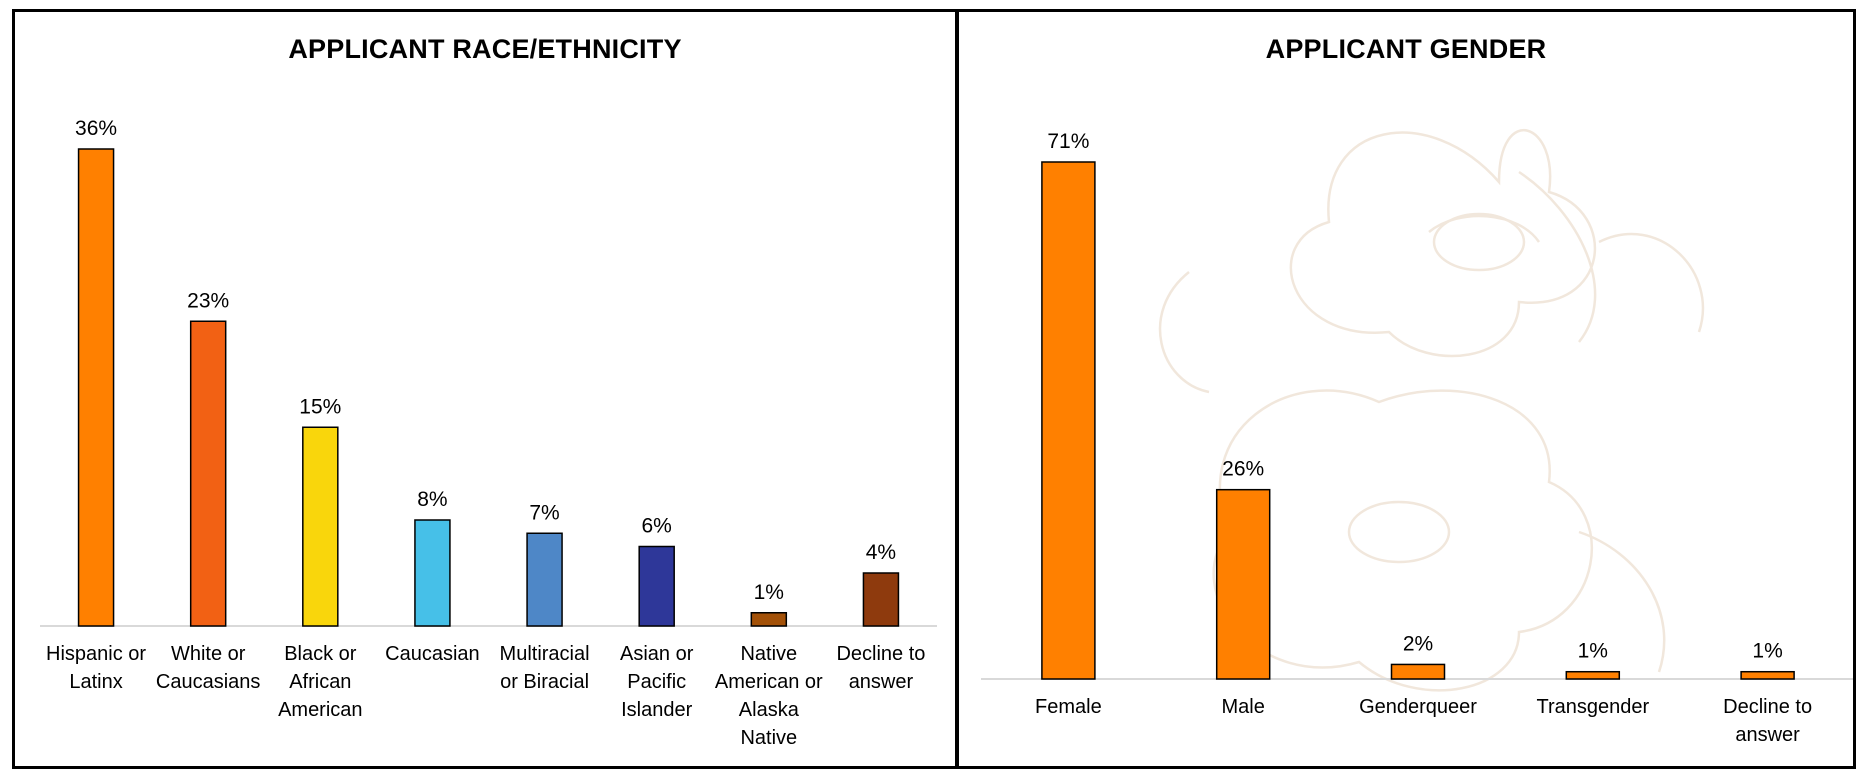 The width and height of the screenshot is (1856, 769). Describe the element at coordinates (657, 682) in the screenshot. I see `category-label-0-5: Asian or Pacific Islander` at that location.